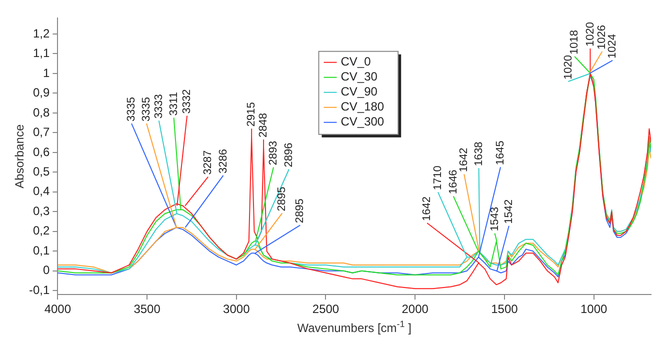 The height and width of the screenshot is (344, 661). What do you see at coordinates (236, 309) in the screenshot?
I see `x-tick-label: 3000` at bounding box center [236, 309].